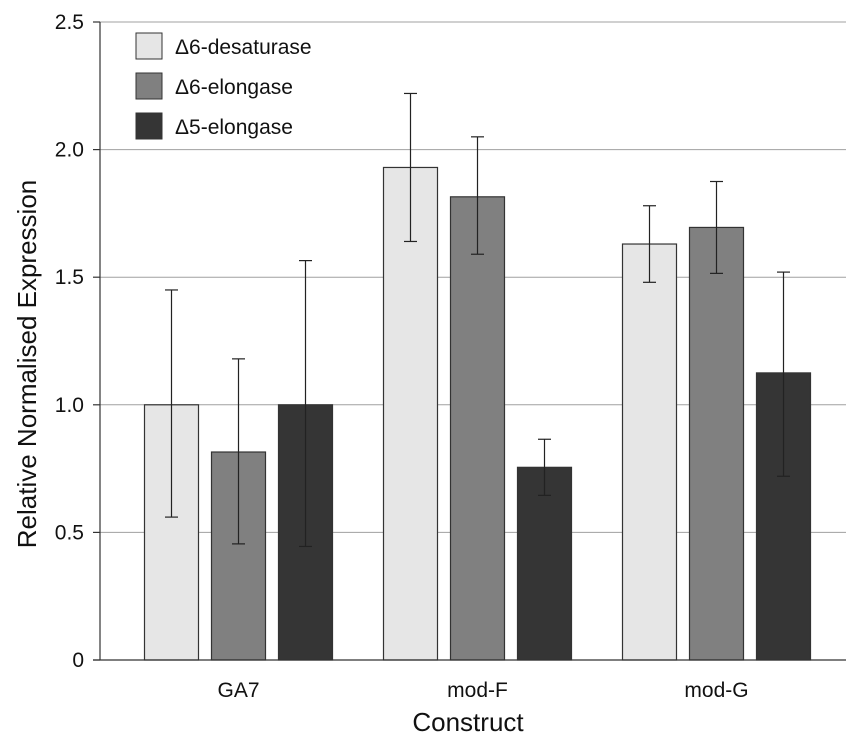 This screenshot has width=846, height=737. I want to click on legend: Δ6-desaturase Δ6-elongase Δ5-elongase, so click(223, 86).